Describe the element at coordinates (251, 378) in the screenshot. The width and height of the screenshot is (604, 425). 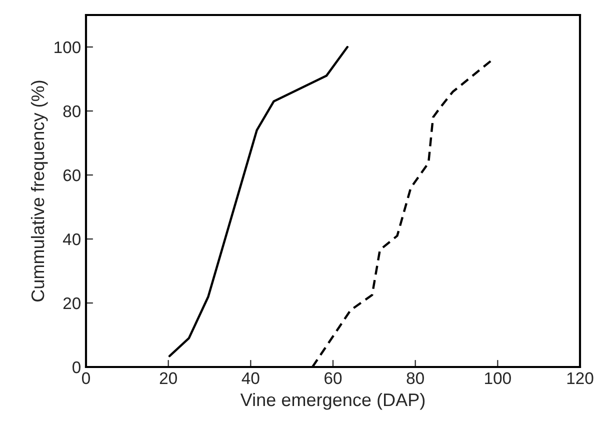
I see `x-tick-label: 40` at that location.